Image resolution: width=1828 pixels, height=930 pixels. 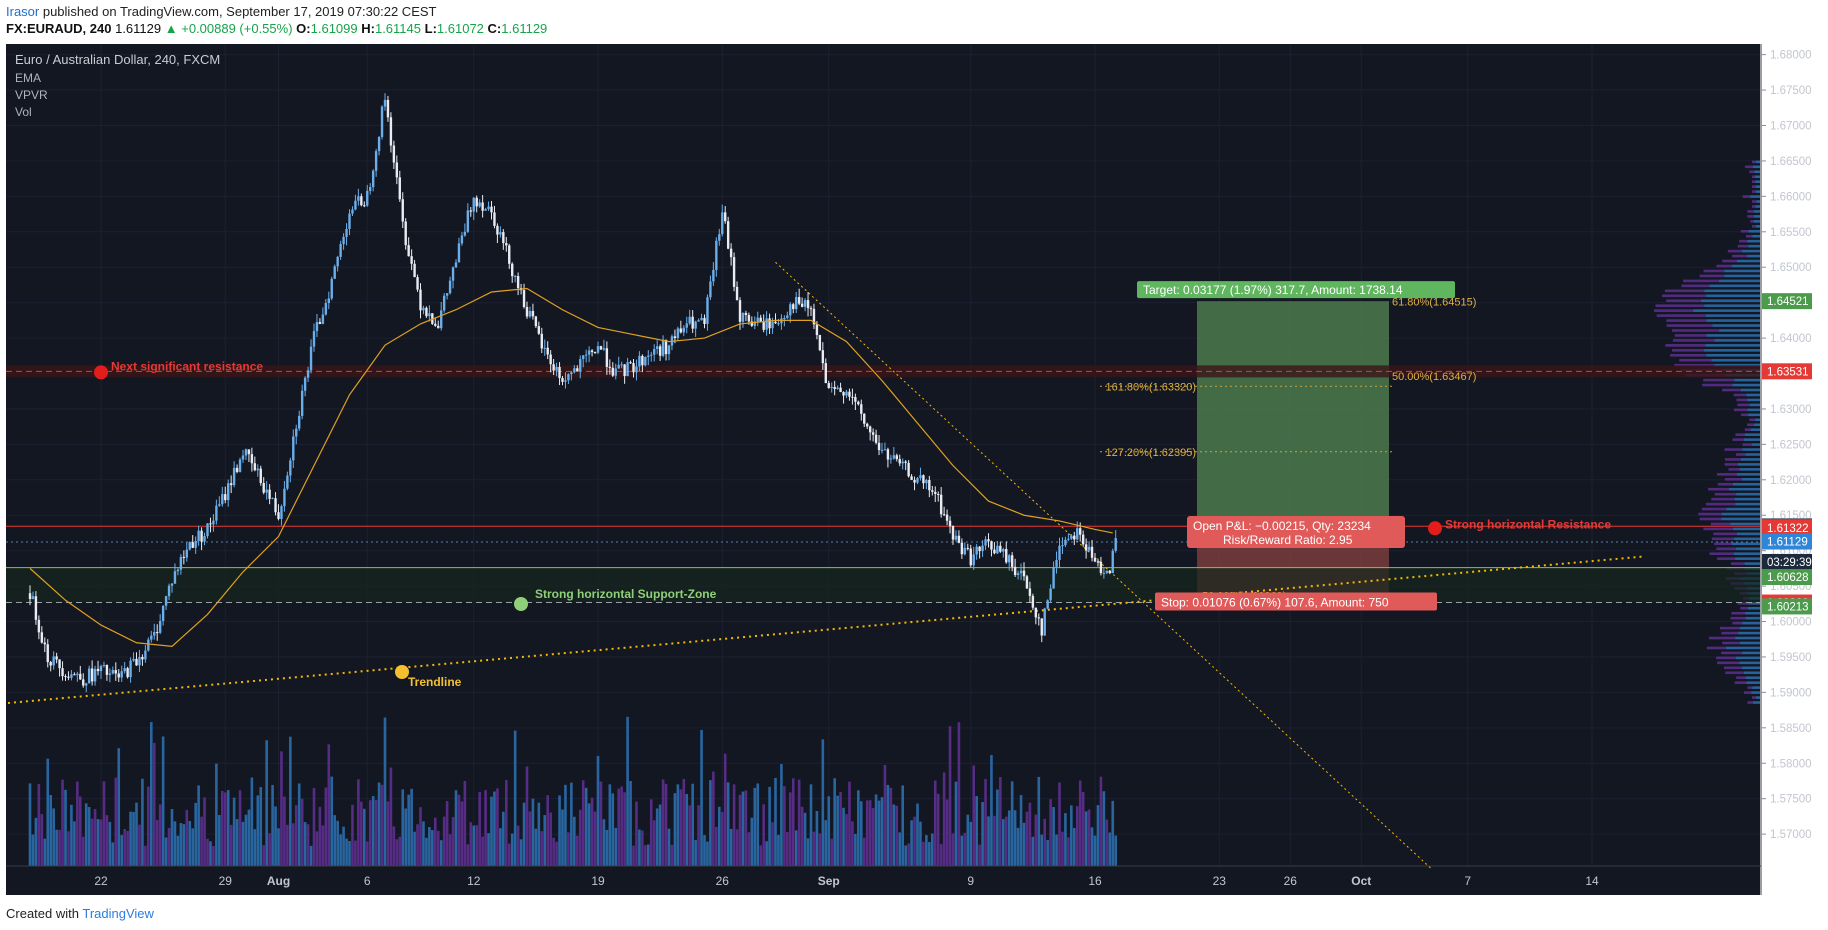 What do you see at coordinates (1788, 372) in the screenshot?
I see `price-badge-text: 1.63531` at bounding box center [1788, 372].